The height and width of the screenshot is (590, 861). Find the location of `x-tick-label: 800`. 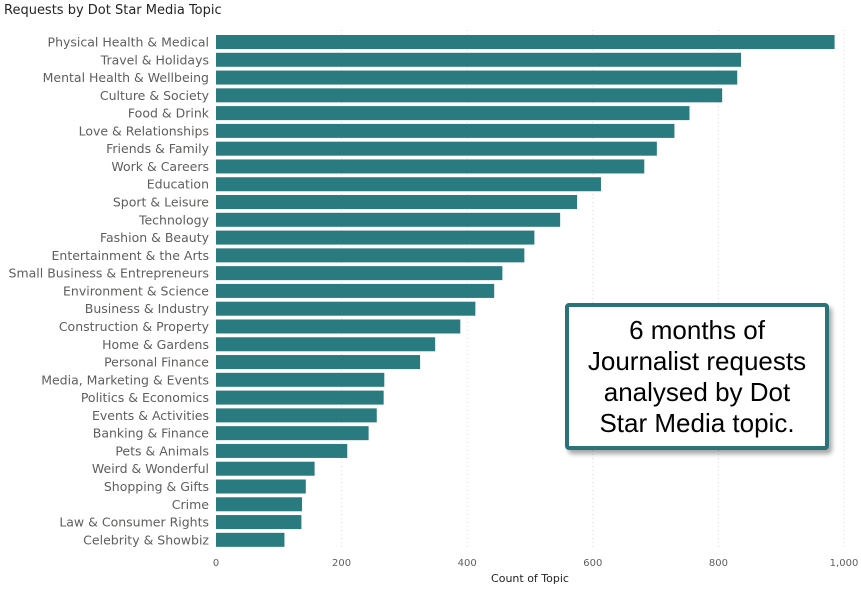

x-tick-label: 800 is located at coordinates (718, 563).